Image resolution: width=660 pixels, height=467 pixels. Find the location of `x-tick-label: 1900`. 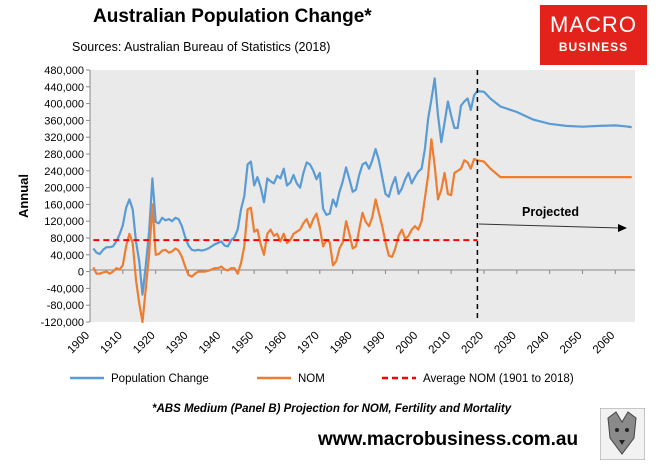

x-tick-label: 1900 is located at coordinates (79, 343).